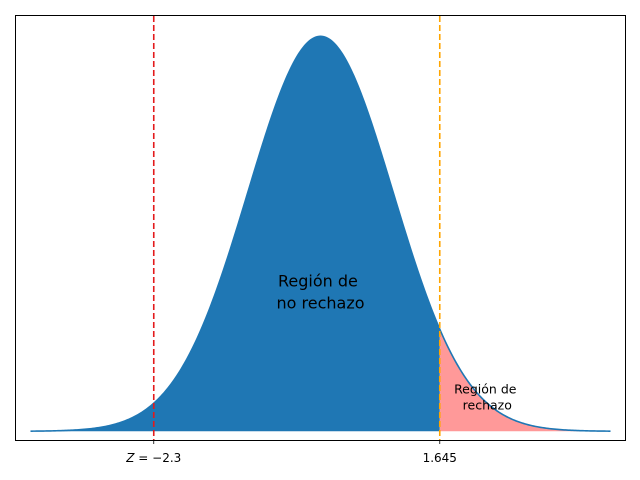 This screenshot has height=480, width=640. I want to click on critical-value: 1.645, so click(440, 458).